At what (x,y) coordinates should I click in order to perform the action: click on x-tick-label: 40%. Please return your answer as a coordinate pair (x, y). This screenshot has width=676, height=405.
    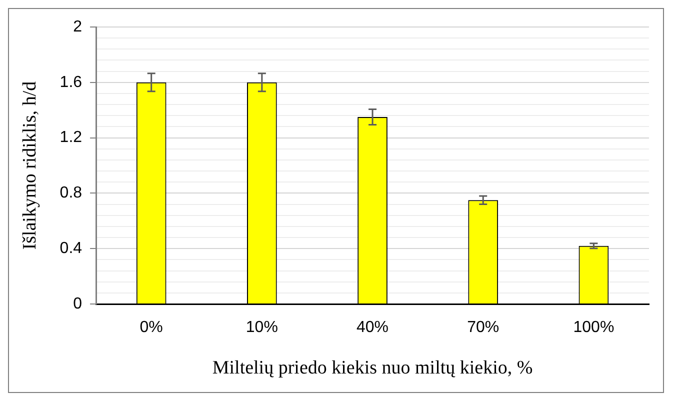
    Looking at the image, I should click on (372, 327).